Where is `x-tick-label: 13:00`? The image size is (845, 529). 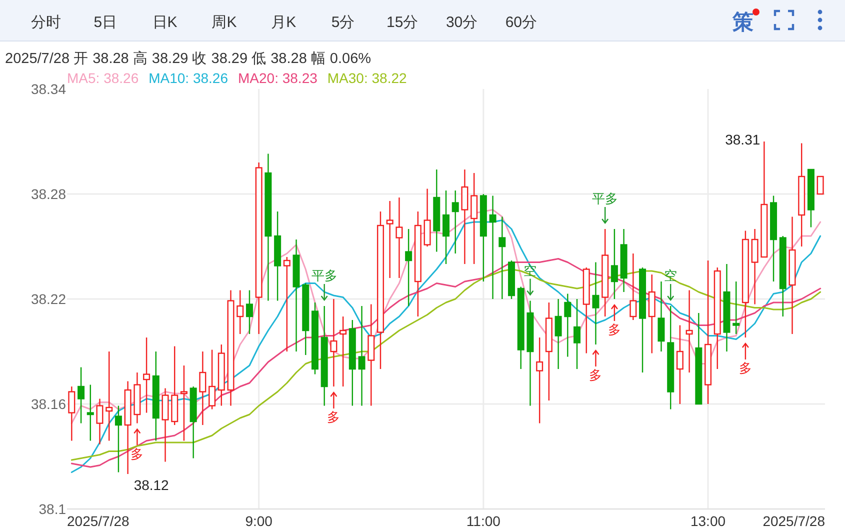
x-tick-label: 13:00 is located at coordinates (708, 521).